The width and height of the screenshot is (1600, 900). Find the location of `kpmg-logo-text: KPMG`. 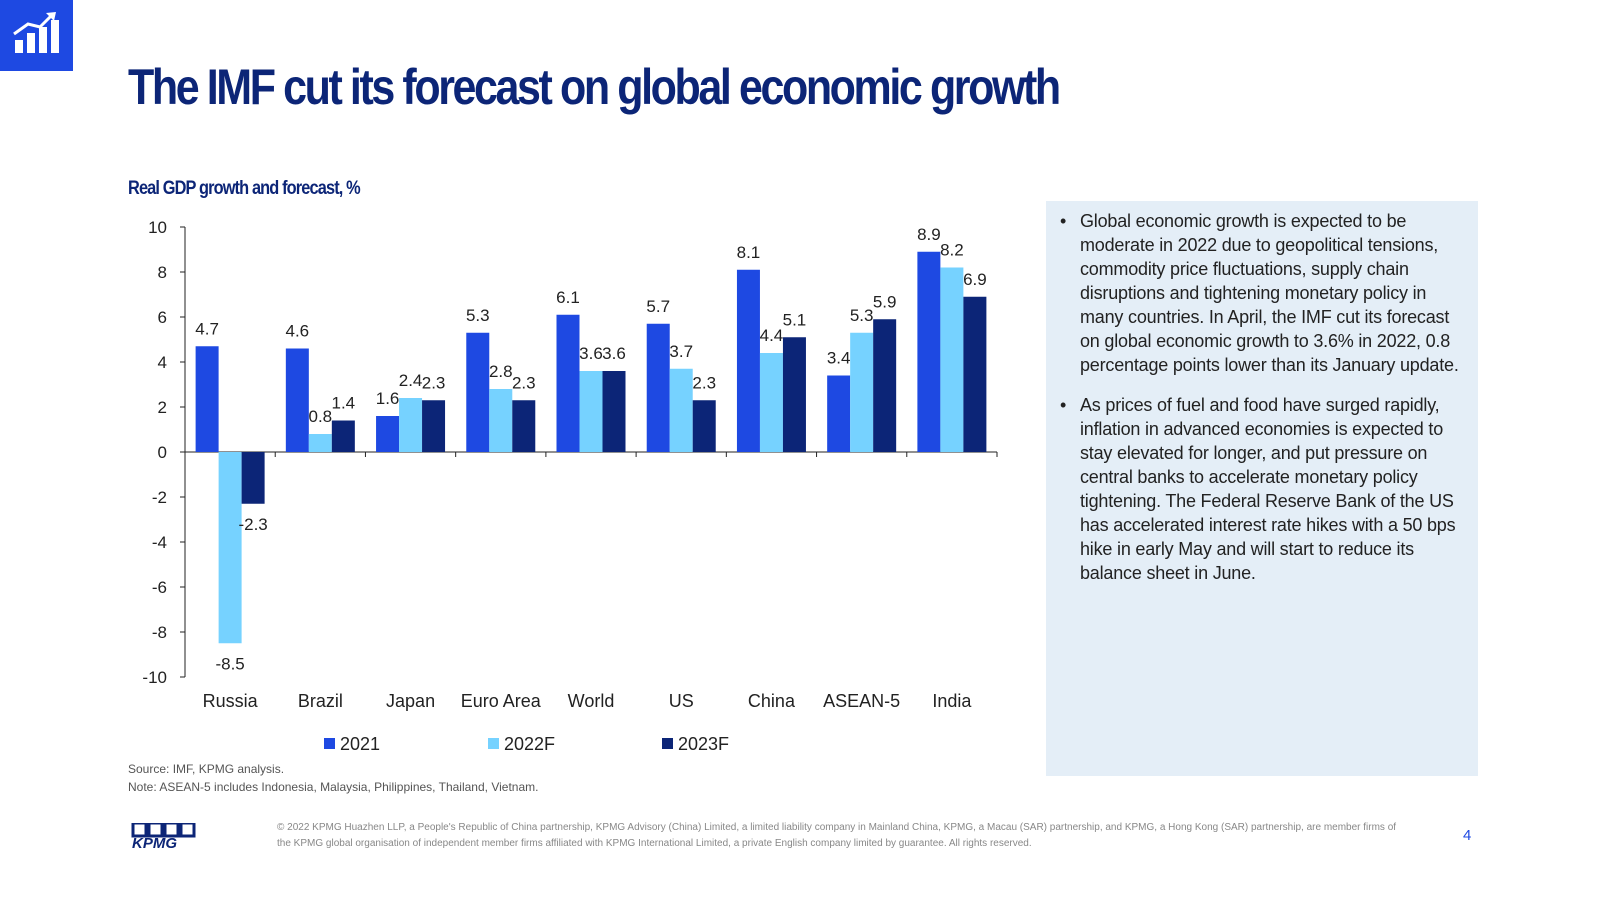

kpmg-logo-text: KPMG is located at coordinates (154, 842).